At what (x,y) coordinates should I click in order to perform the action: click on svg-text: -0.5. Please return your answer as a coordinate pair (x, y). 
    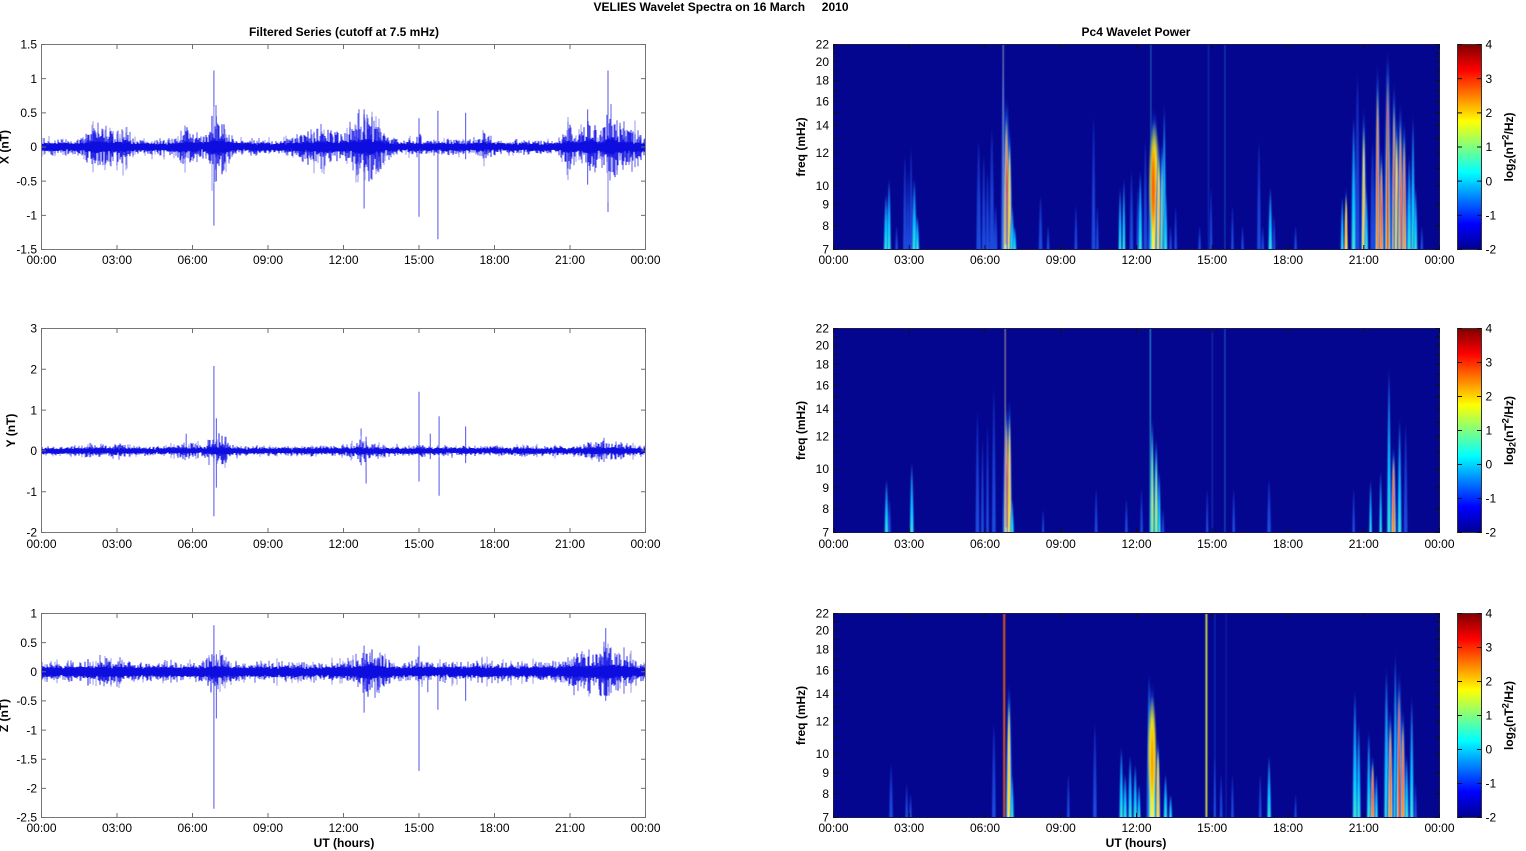
    Looking at the image, I should click on (26, 181).